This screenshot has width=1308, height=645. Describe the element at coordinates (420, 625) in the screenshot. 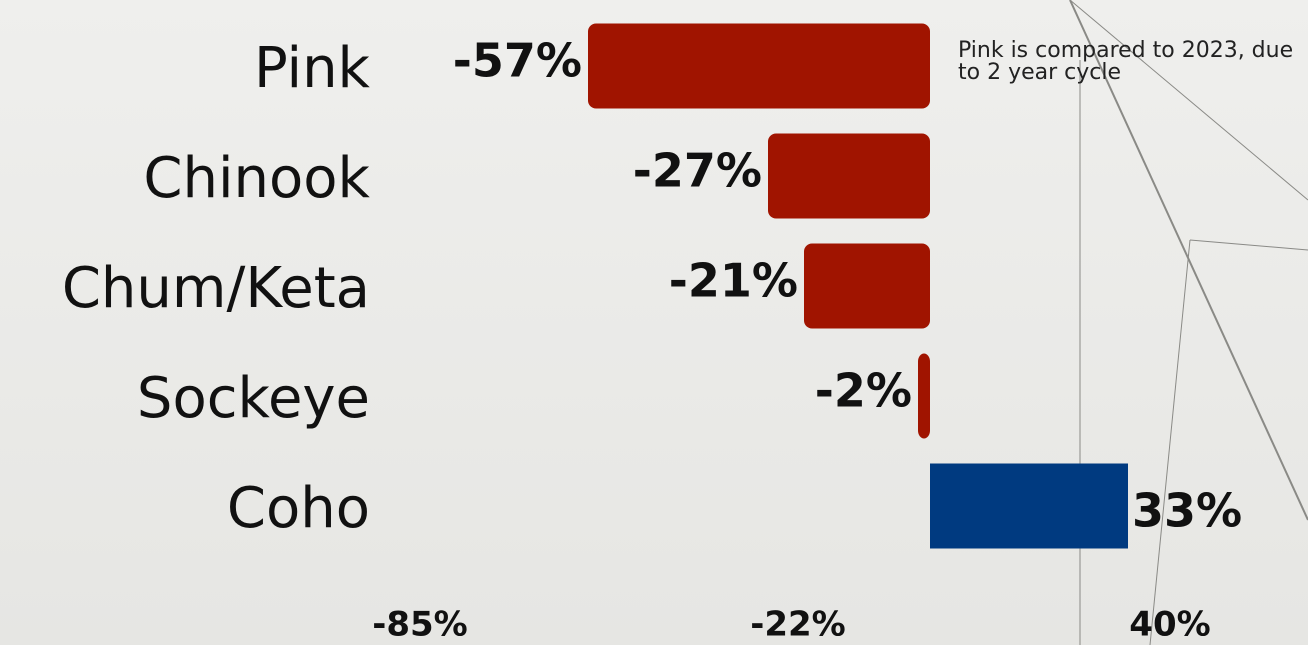

I see `x-tick-label: -85%` at that location.